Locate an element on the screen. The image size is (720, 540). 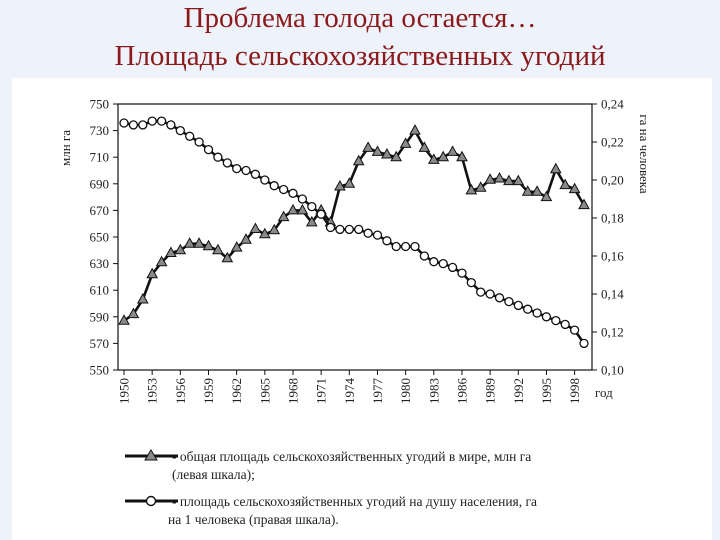
y-right-tick-label: 0,22 is located at coordinates (612, 142).